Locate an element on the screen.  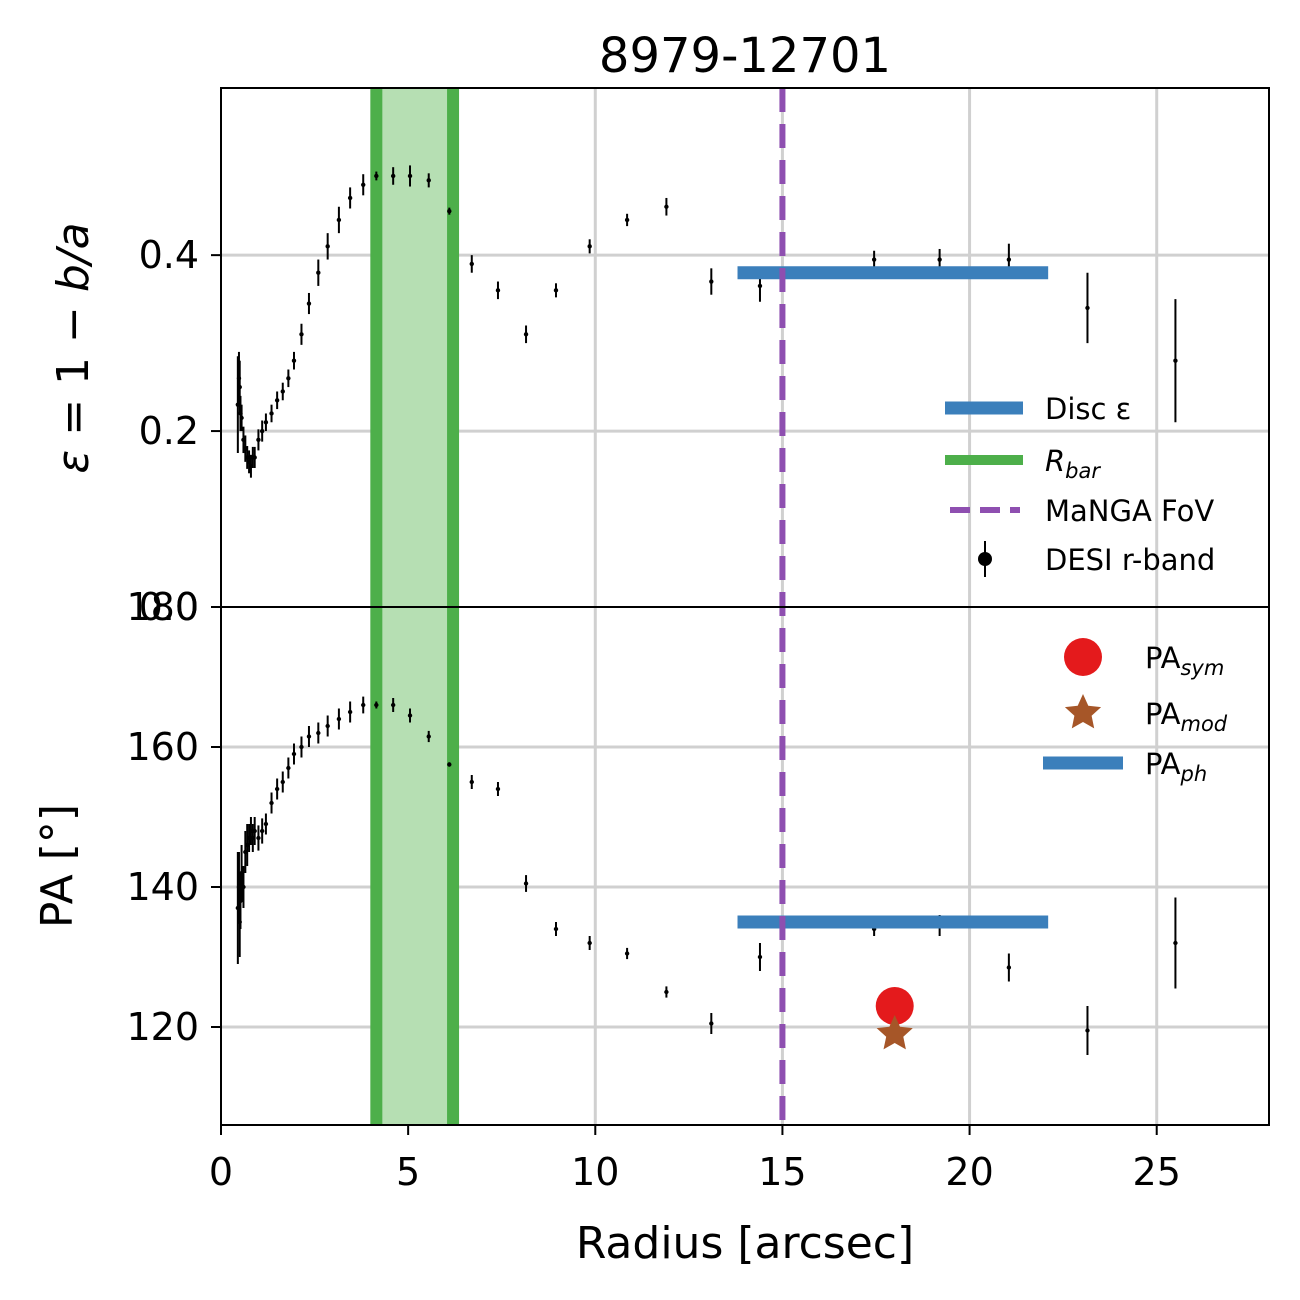
bottom-y-tick-label: 180 is located at coordinates (162, 607).